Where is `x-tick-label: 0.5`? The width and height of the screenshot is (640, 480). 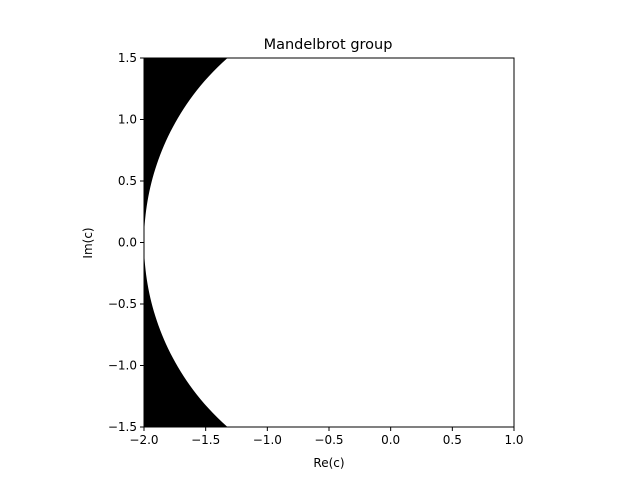 x-tick-label: 0.5 is located at coordinates (452, 440).